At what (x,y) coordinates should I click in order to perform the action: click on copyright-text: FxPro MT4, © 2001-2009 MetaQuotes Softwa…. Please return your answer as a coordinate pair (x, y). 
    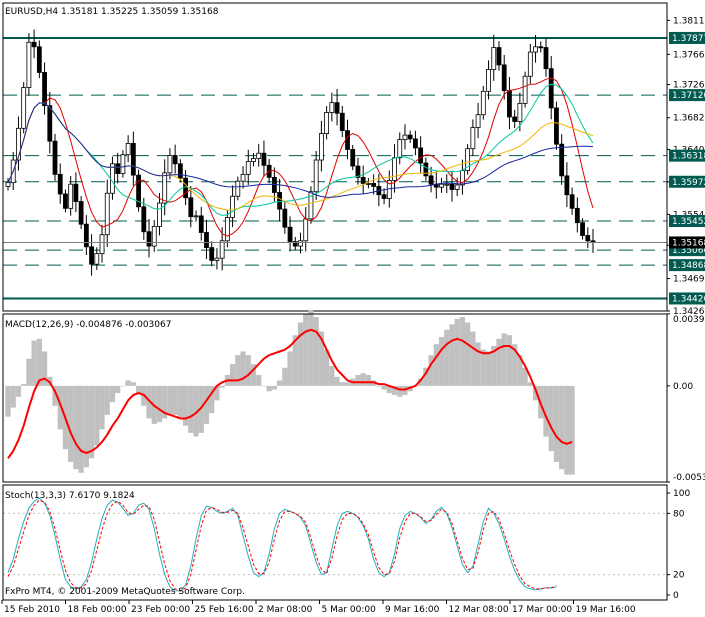
    Looking at the image, I should click on (125, 592).